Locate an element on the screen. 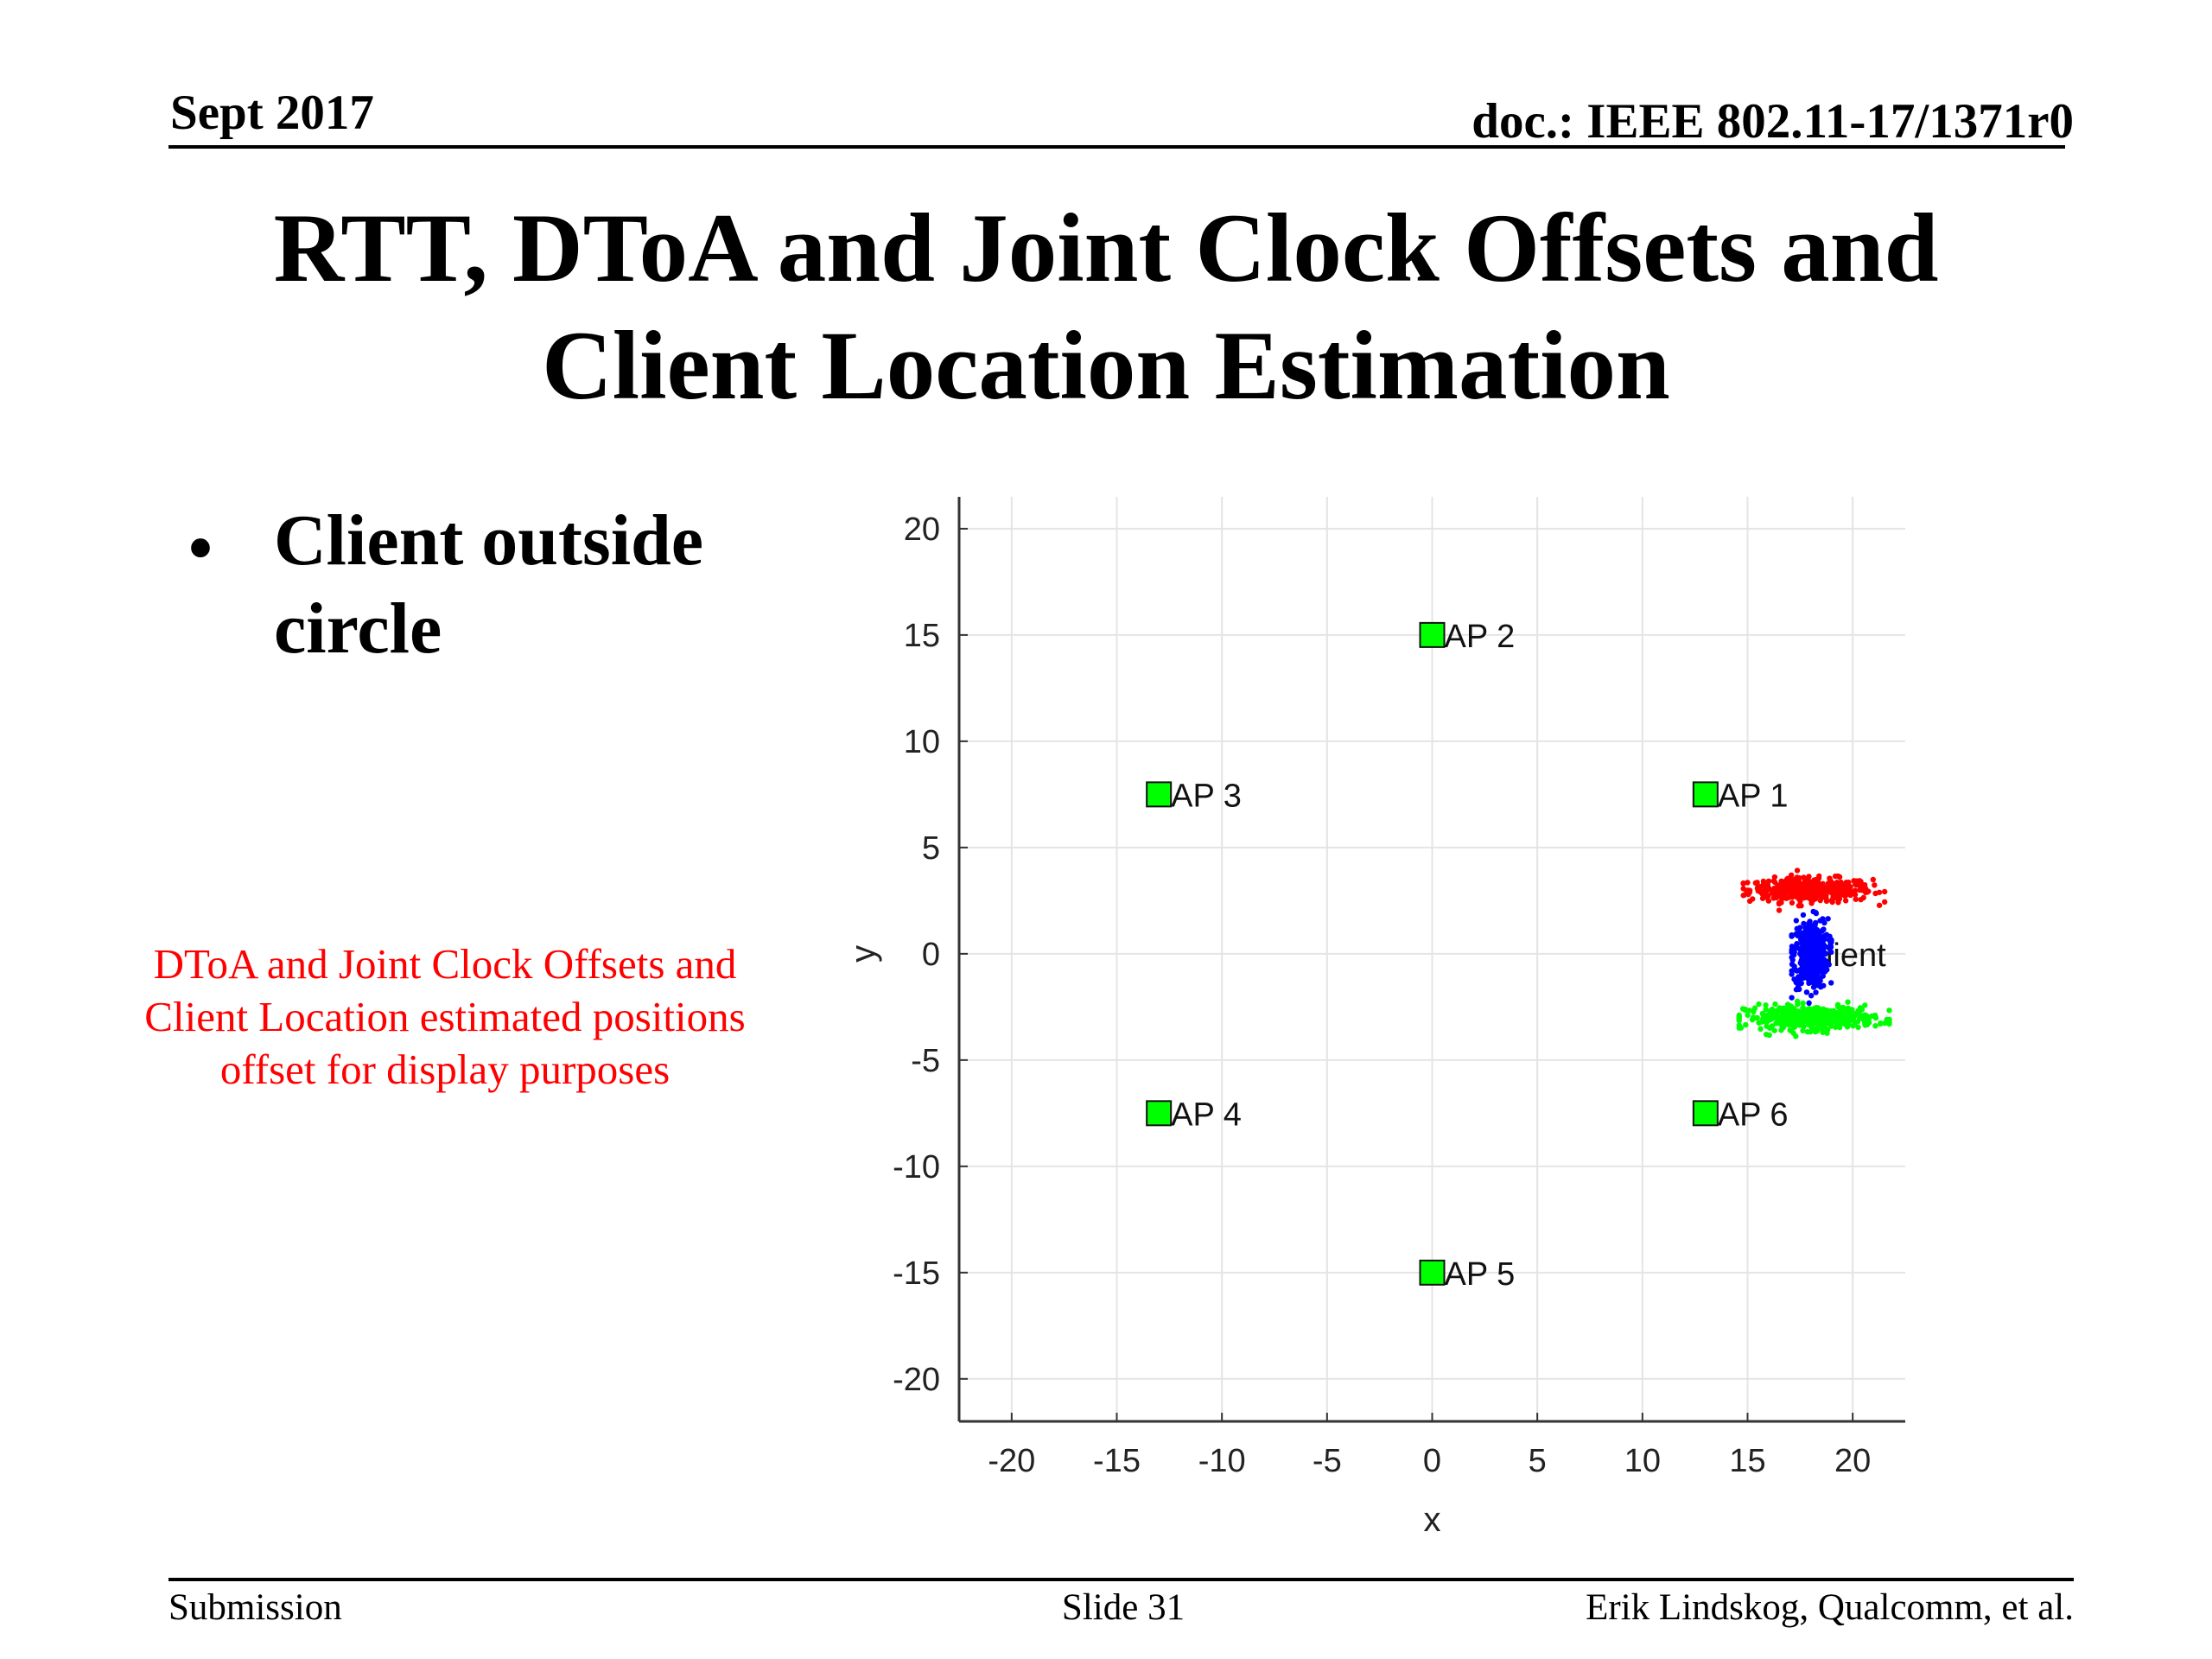 The height and width of the screenshot is (1659, 2212). y-tick-label: -15 is located at coordinates (916, 1273).